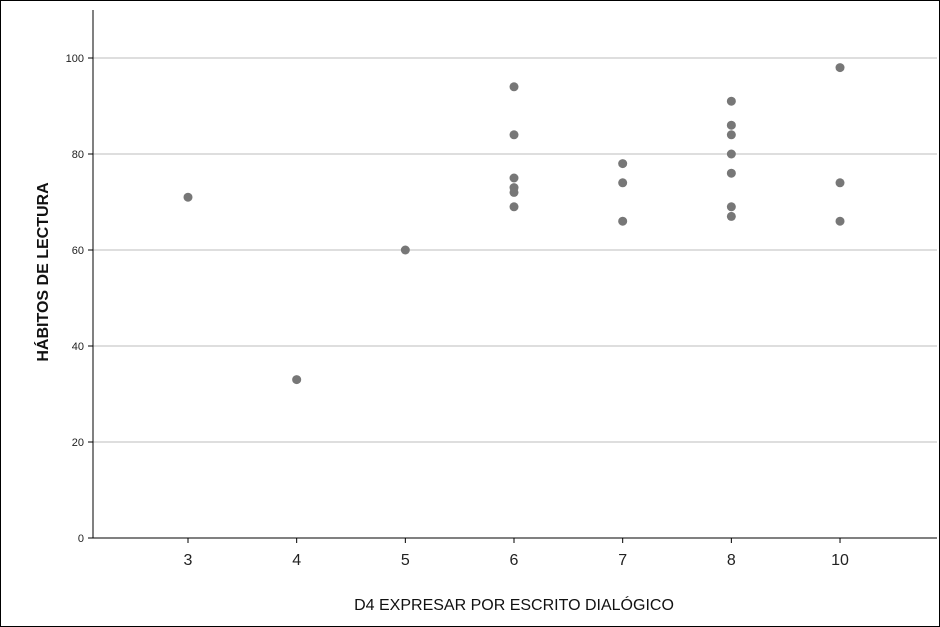 This screenshot has height=627, width=940. I want to click on y-axis-label: HÁBITOS DE LECTURA, so click(42, 272).